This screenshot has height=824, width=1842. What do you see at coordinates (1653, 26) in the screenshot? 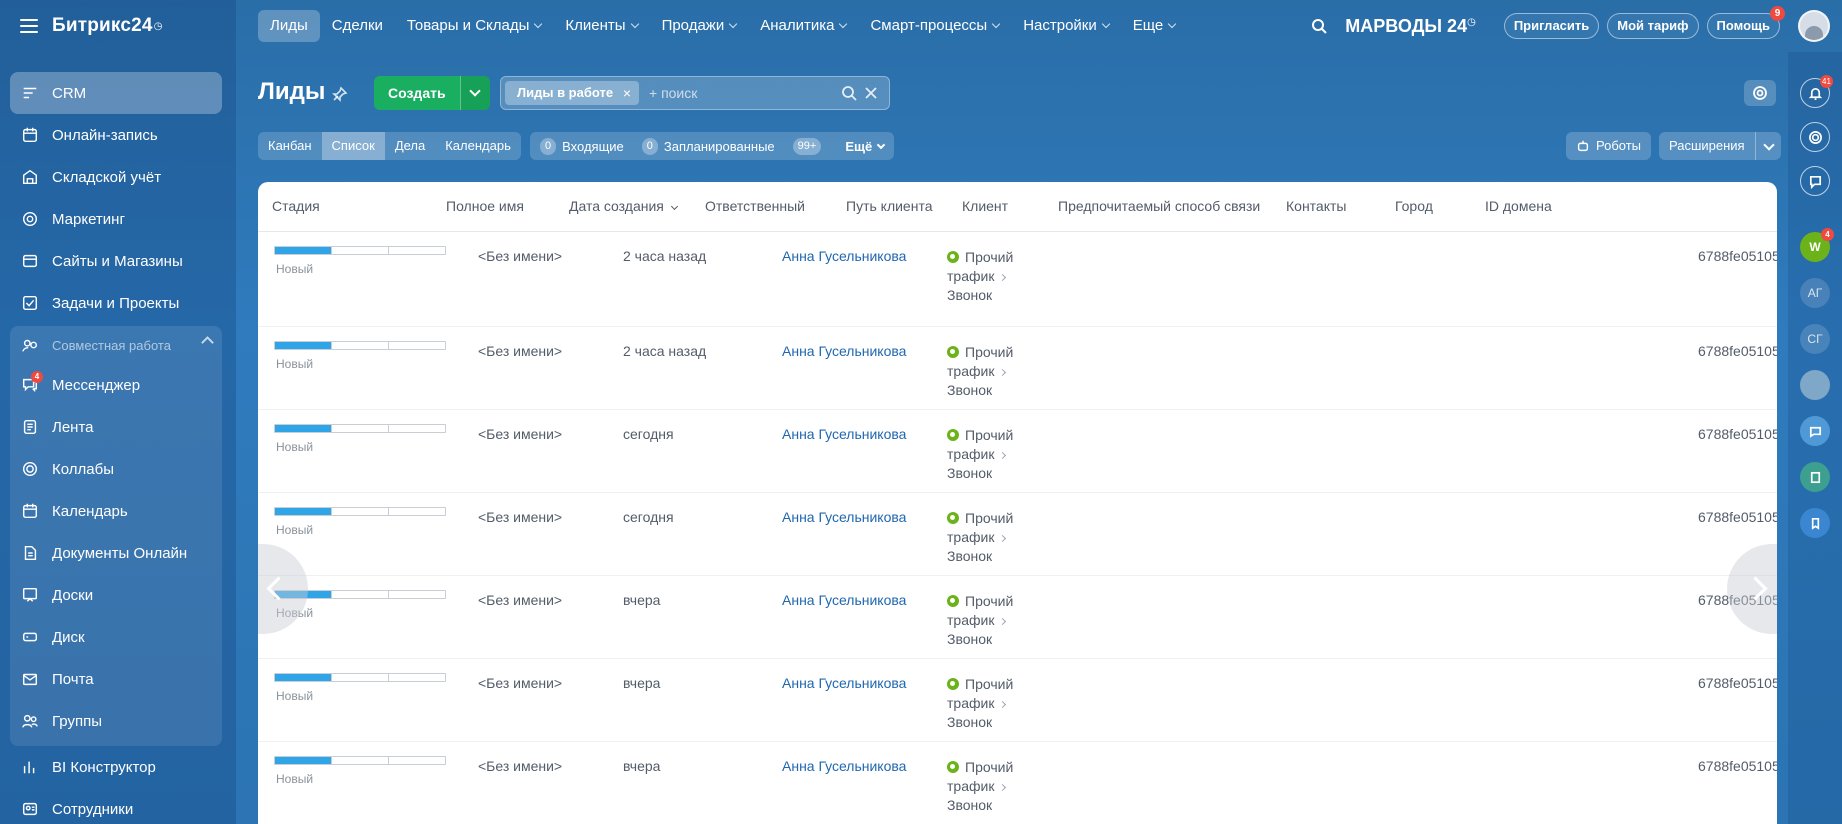
I see `tariff-button: Мой тариф` at bounding box center [1653, 26].